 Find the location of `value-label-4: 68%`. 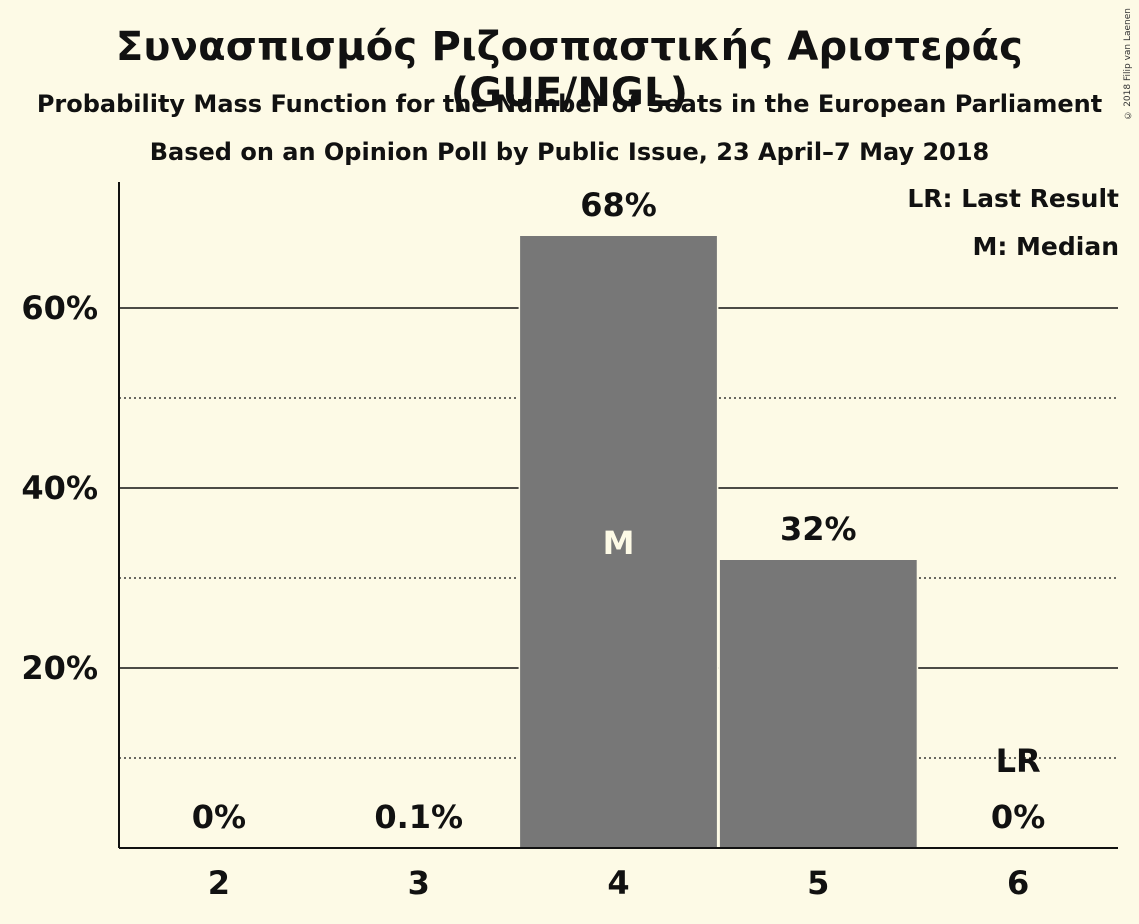

value-label-4: 68% is located at coordinates (618, 205).